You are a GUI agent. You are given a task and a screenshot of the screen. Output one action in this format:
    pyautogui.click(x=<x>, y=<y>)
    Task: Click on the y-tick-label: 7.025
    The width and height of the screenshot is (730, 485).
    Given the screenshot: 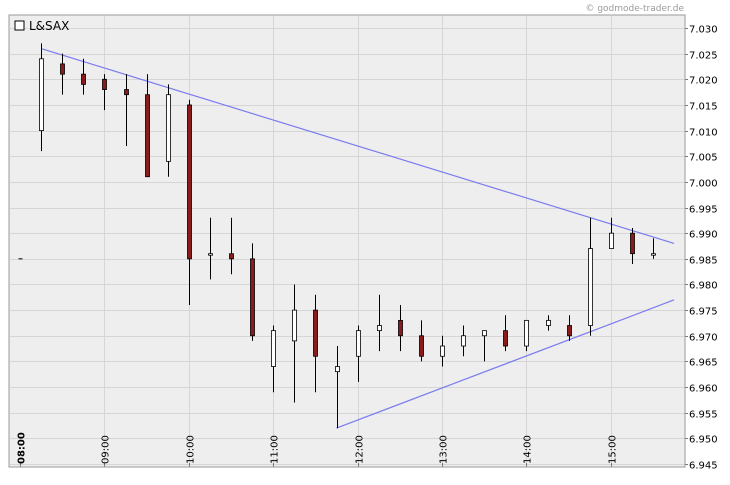 What is the action you would take?
    pyautogui.click(x=703, y=56)
    